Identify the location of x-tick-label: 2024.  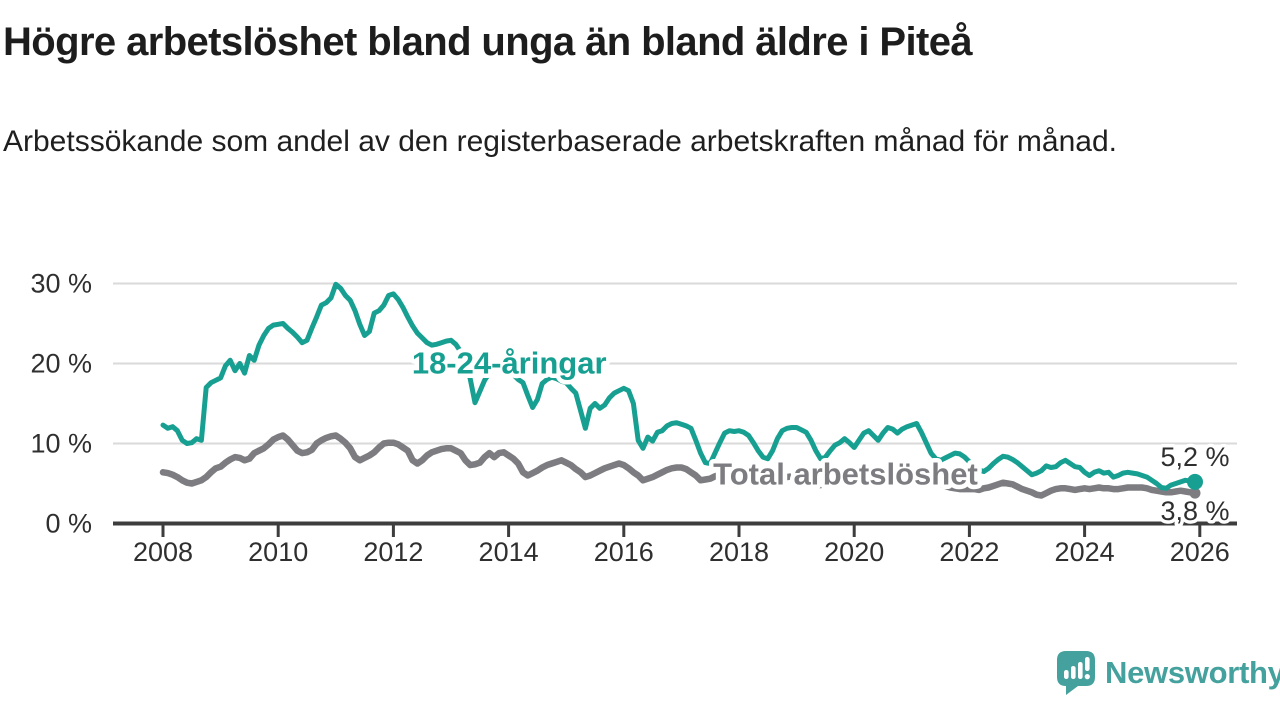
(1085, 552).